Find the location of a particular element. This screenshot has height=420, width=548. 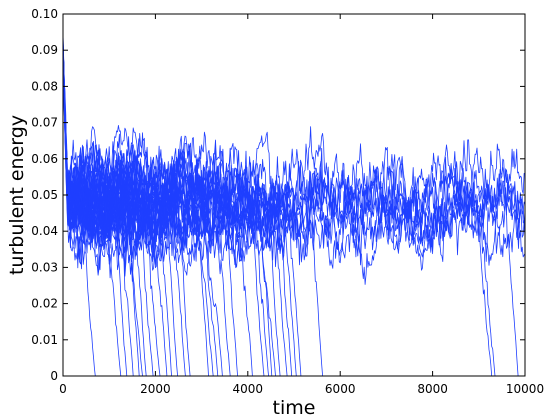

y-tick-label: 0.09 is located at coordinates (44, 50).